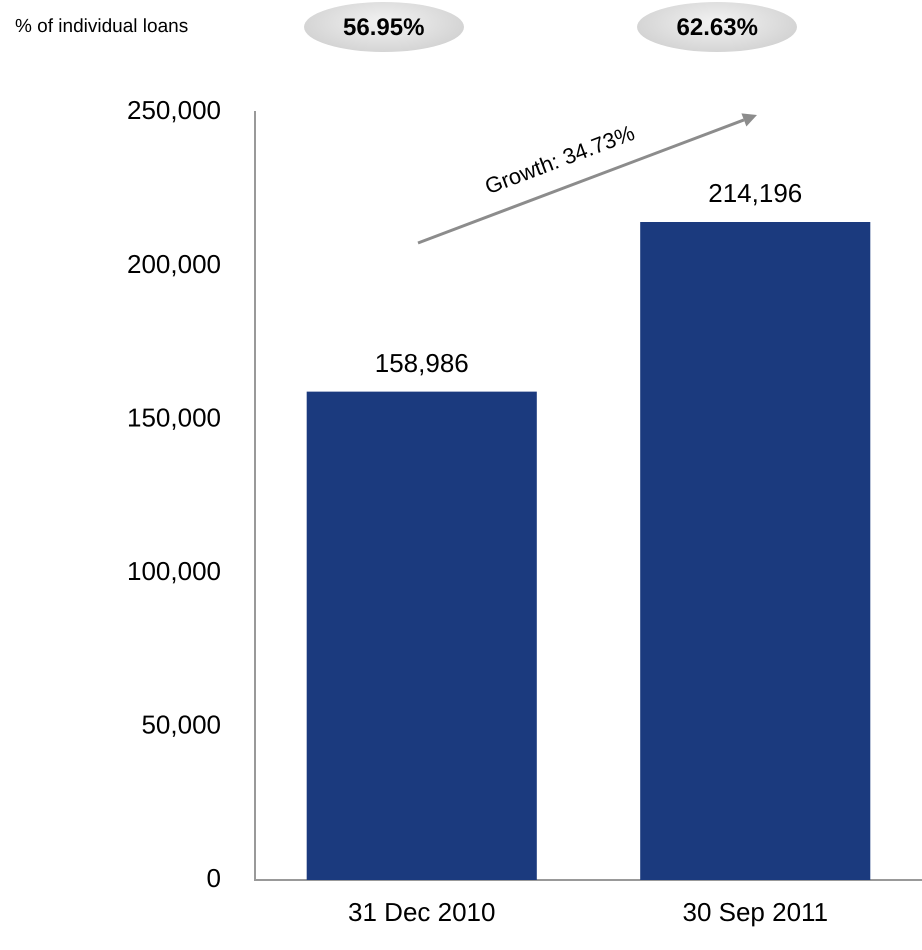 The image size is (922, 950). Describe the element at coordinates (421, 363) in the screenshot. I see `data-label: 158,986` at that location.